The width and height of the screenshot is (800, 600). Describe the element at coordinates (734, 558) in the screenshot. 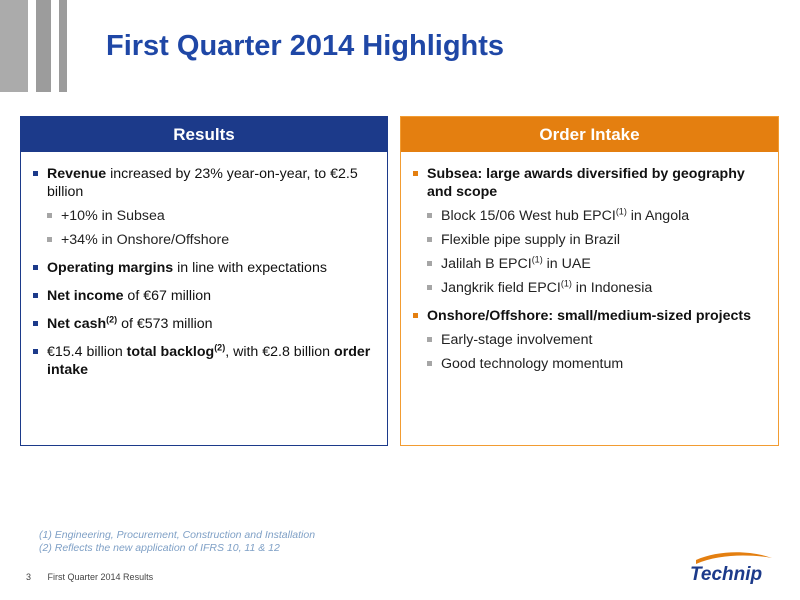

I see `logo-swoosh` at that location.